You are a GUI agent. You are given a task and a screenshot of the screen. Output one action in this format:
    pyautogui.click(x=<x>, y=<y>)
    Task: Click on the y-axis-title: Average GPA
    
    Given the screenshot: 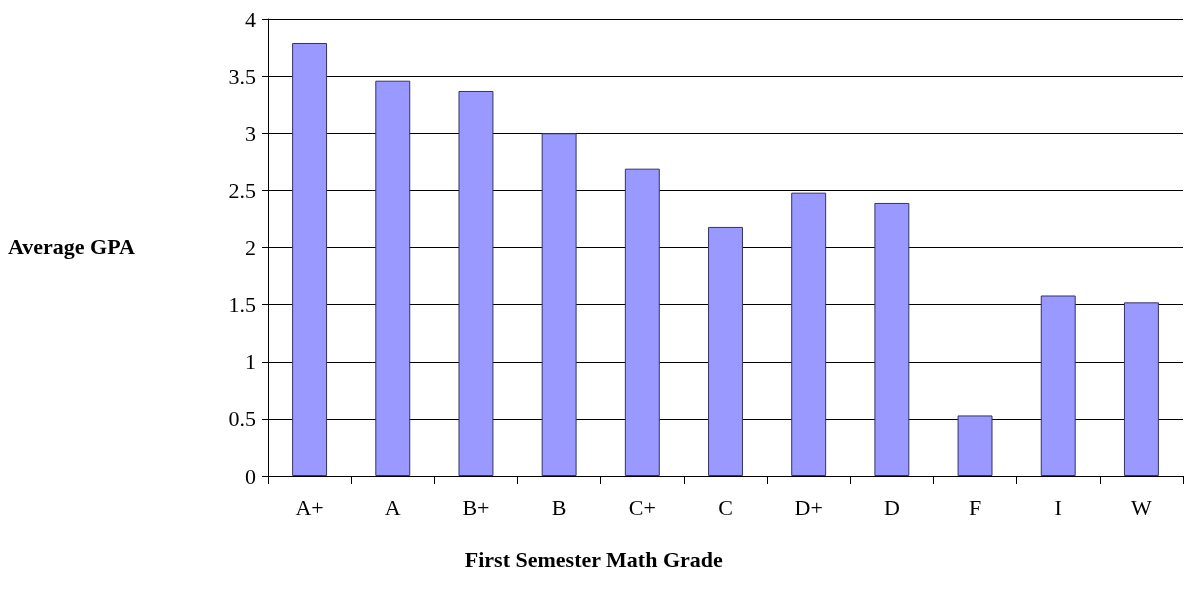 What is the action you would take?
    pyautogui.click(x=71, y=246)
    